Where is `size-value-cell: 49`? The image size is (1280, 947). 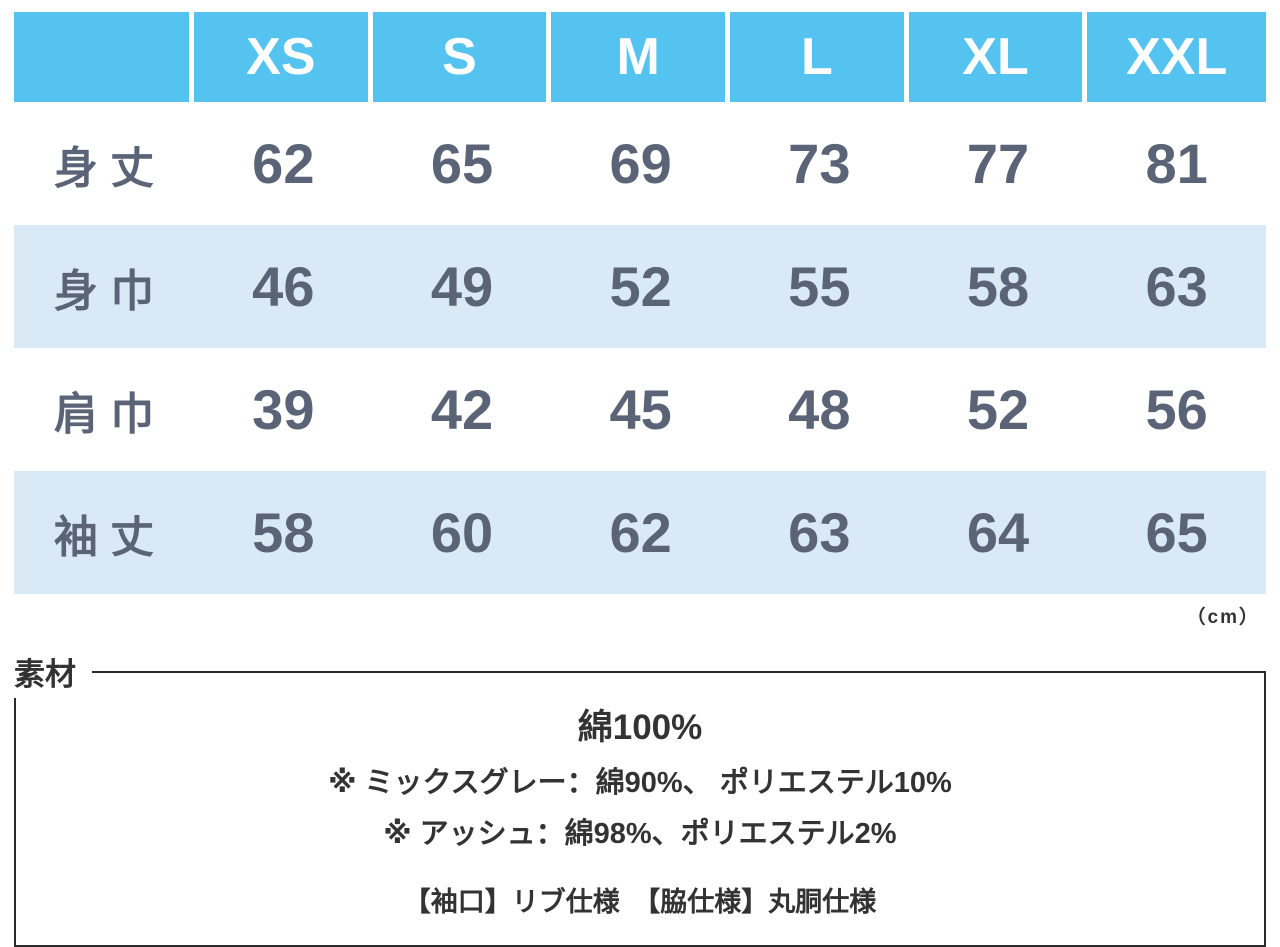
size-value-cell: 49 is located at coordinates (462, 286).